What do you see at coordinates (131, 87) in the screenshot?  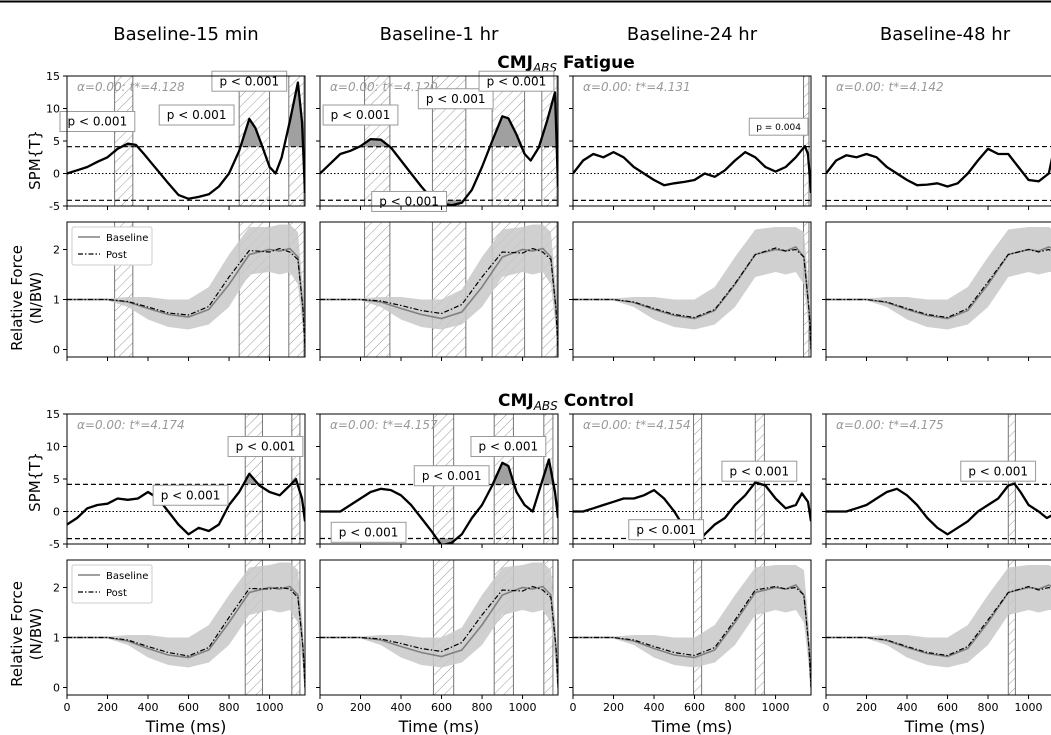 I see `alpha-threshold-label: α=0.00: t*=4.128` at bounding box center [131, 87].